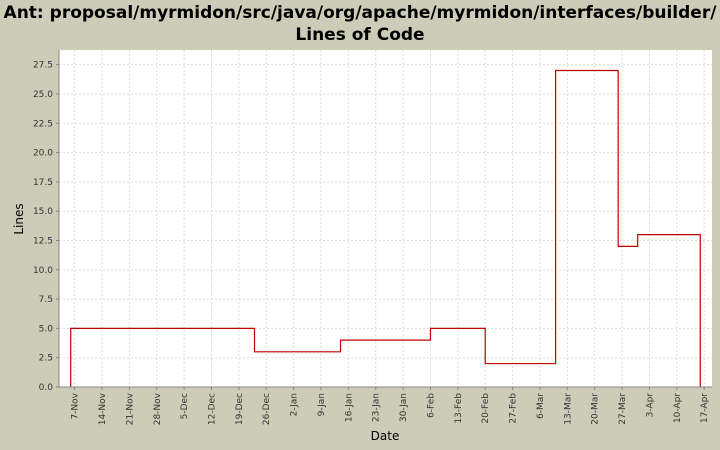  What do you see at coordinates (385, 436) in the screenshot?
I see `x-axis-title: Date` at bounding box center [385, 436].